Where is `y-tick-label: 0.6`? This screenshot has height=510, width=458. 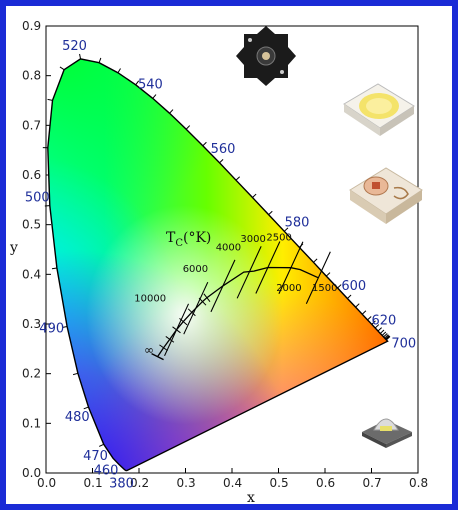 y-tick-label: 0.6 is located at coordinates (31, 175).